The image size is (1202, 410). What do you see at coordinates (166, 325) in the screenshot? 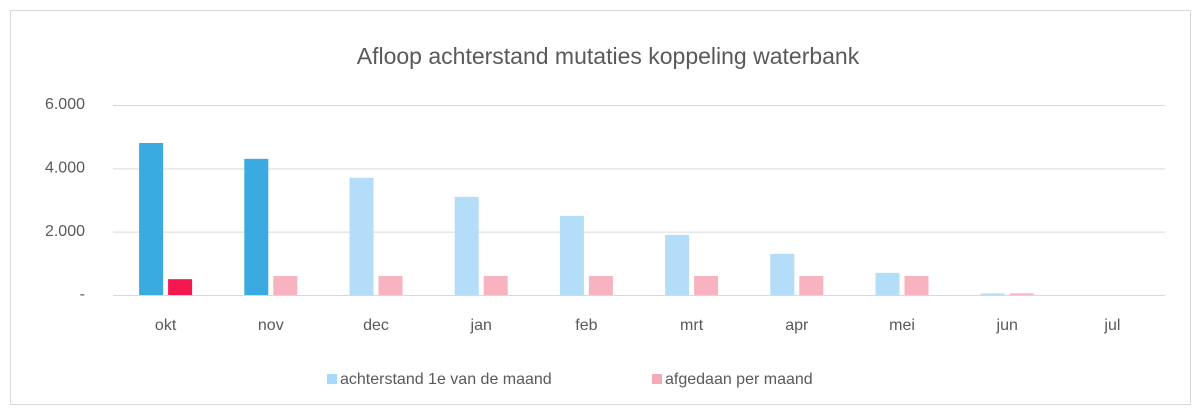
I see `x-tick-label: okt` at bounding box center [166, 325].